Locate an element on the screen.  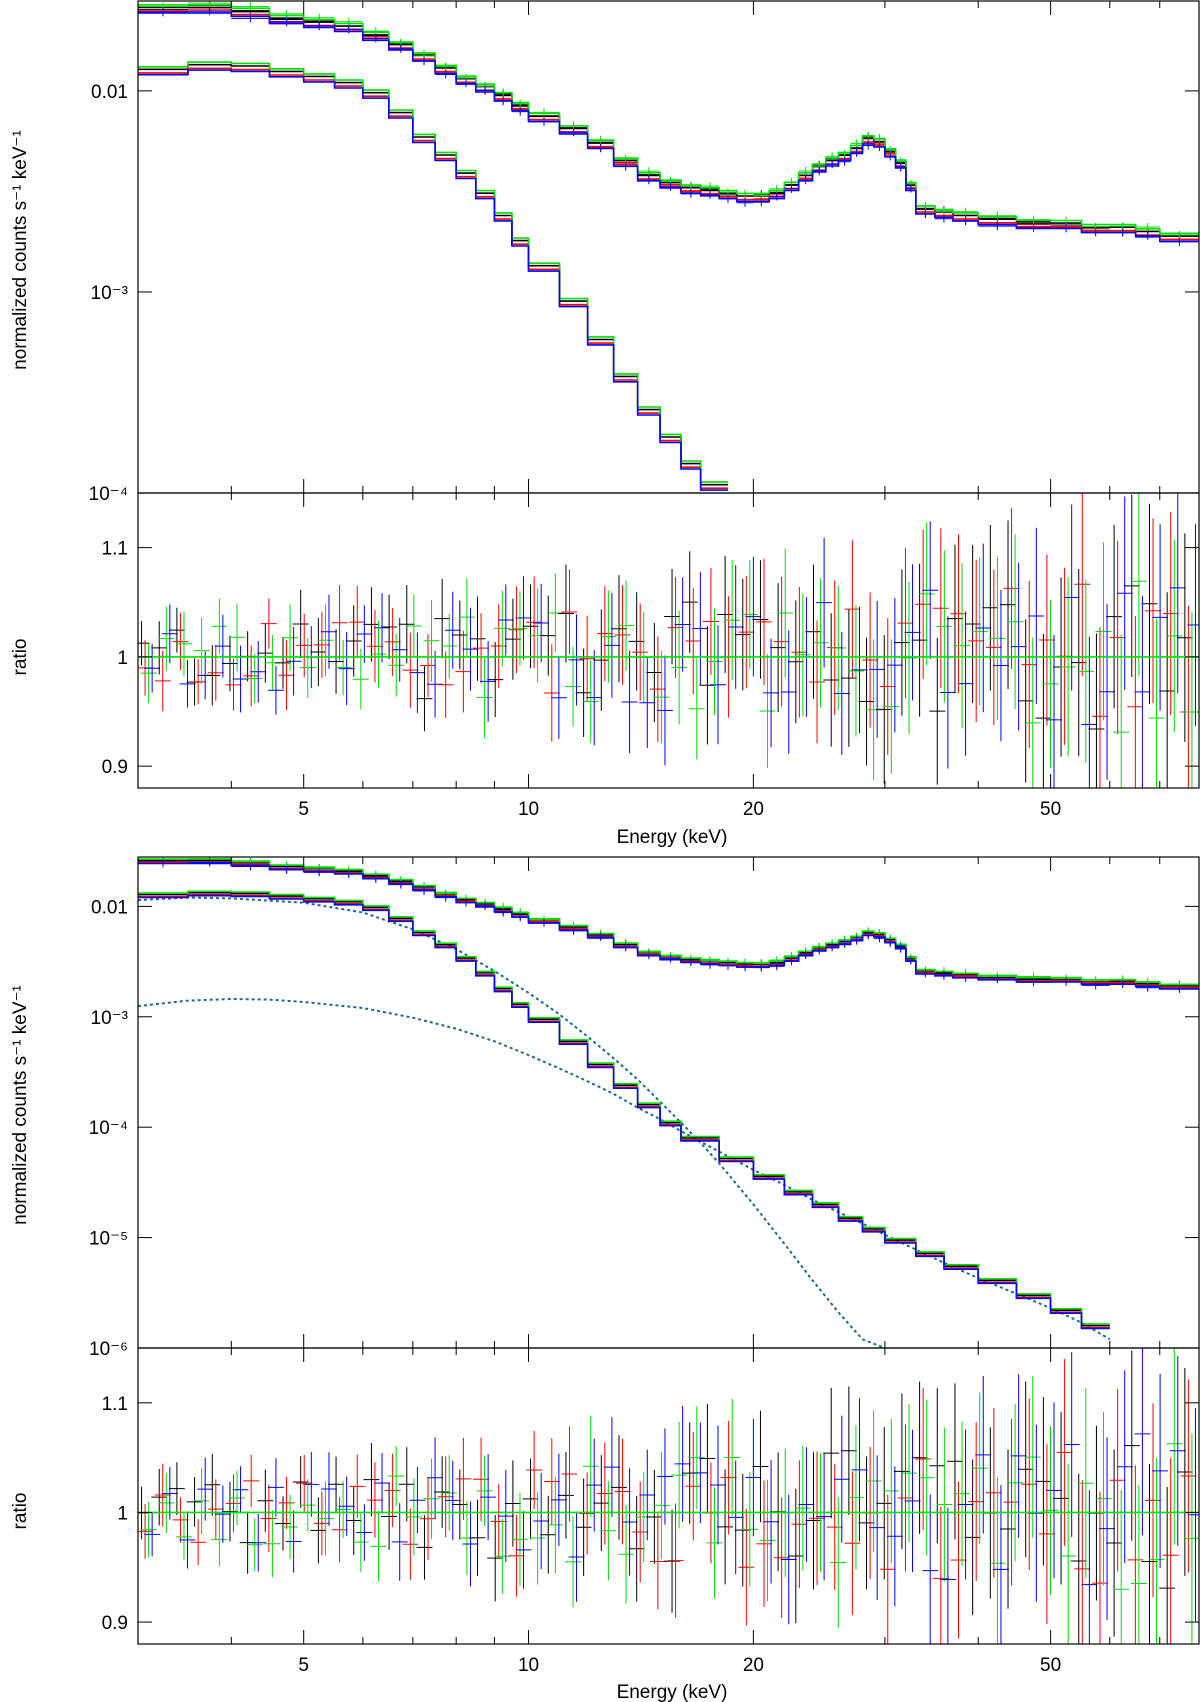
top-xlabel: Energy (keV) is located at coordinates (672, 837).